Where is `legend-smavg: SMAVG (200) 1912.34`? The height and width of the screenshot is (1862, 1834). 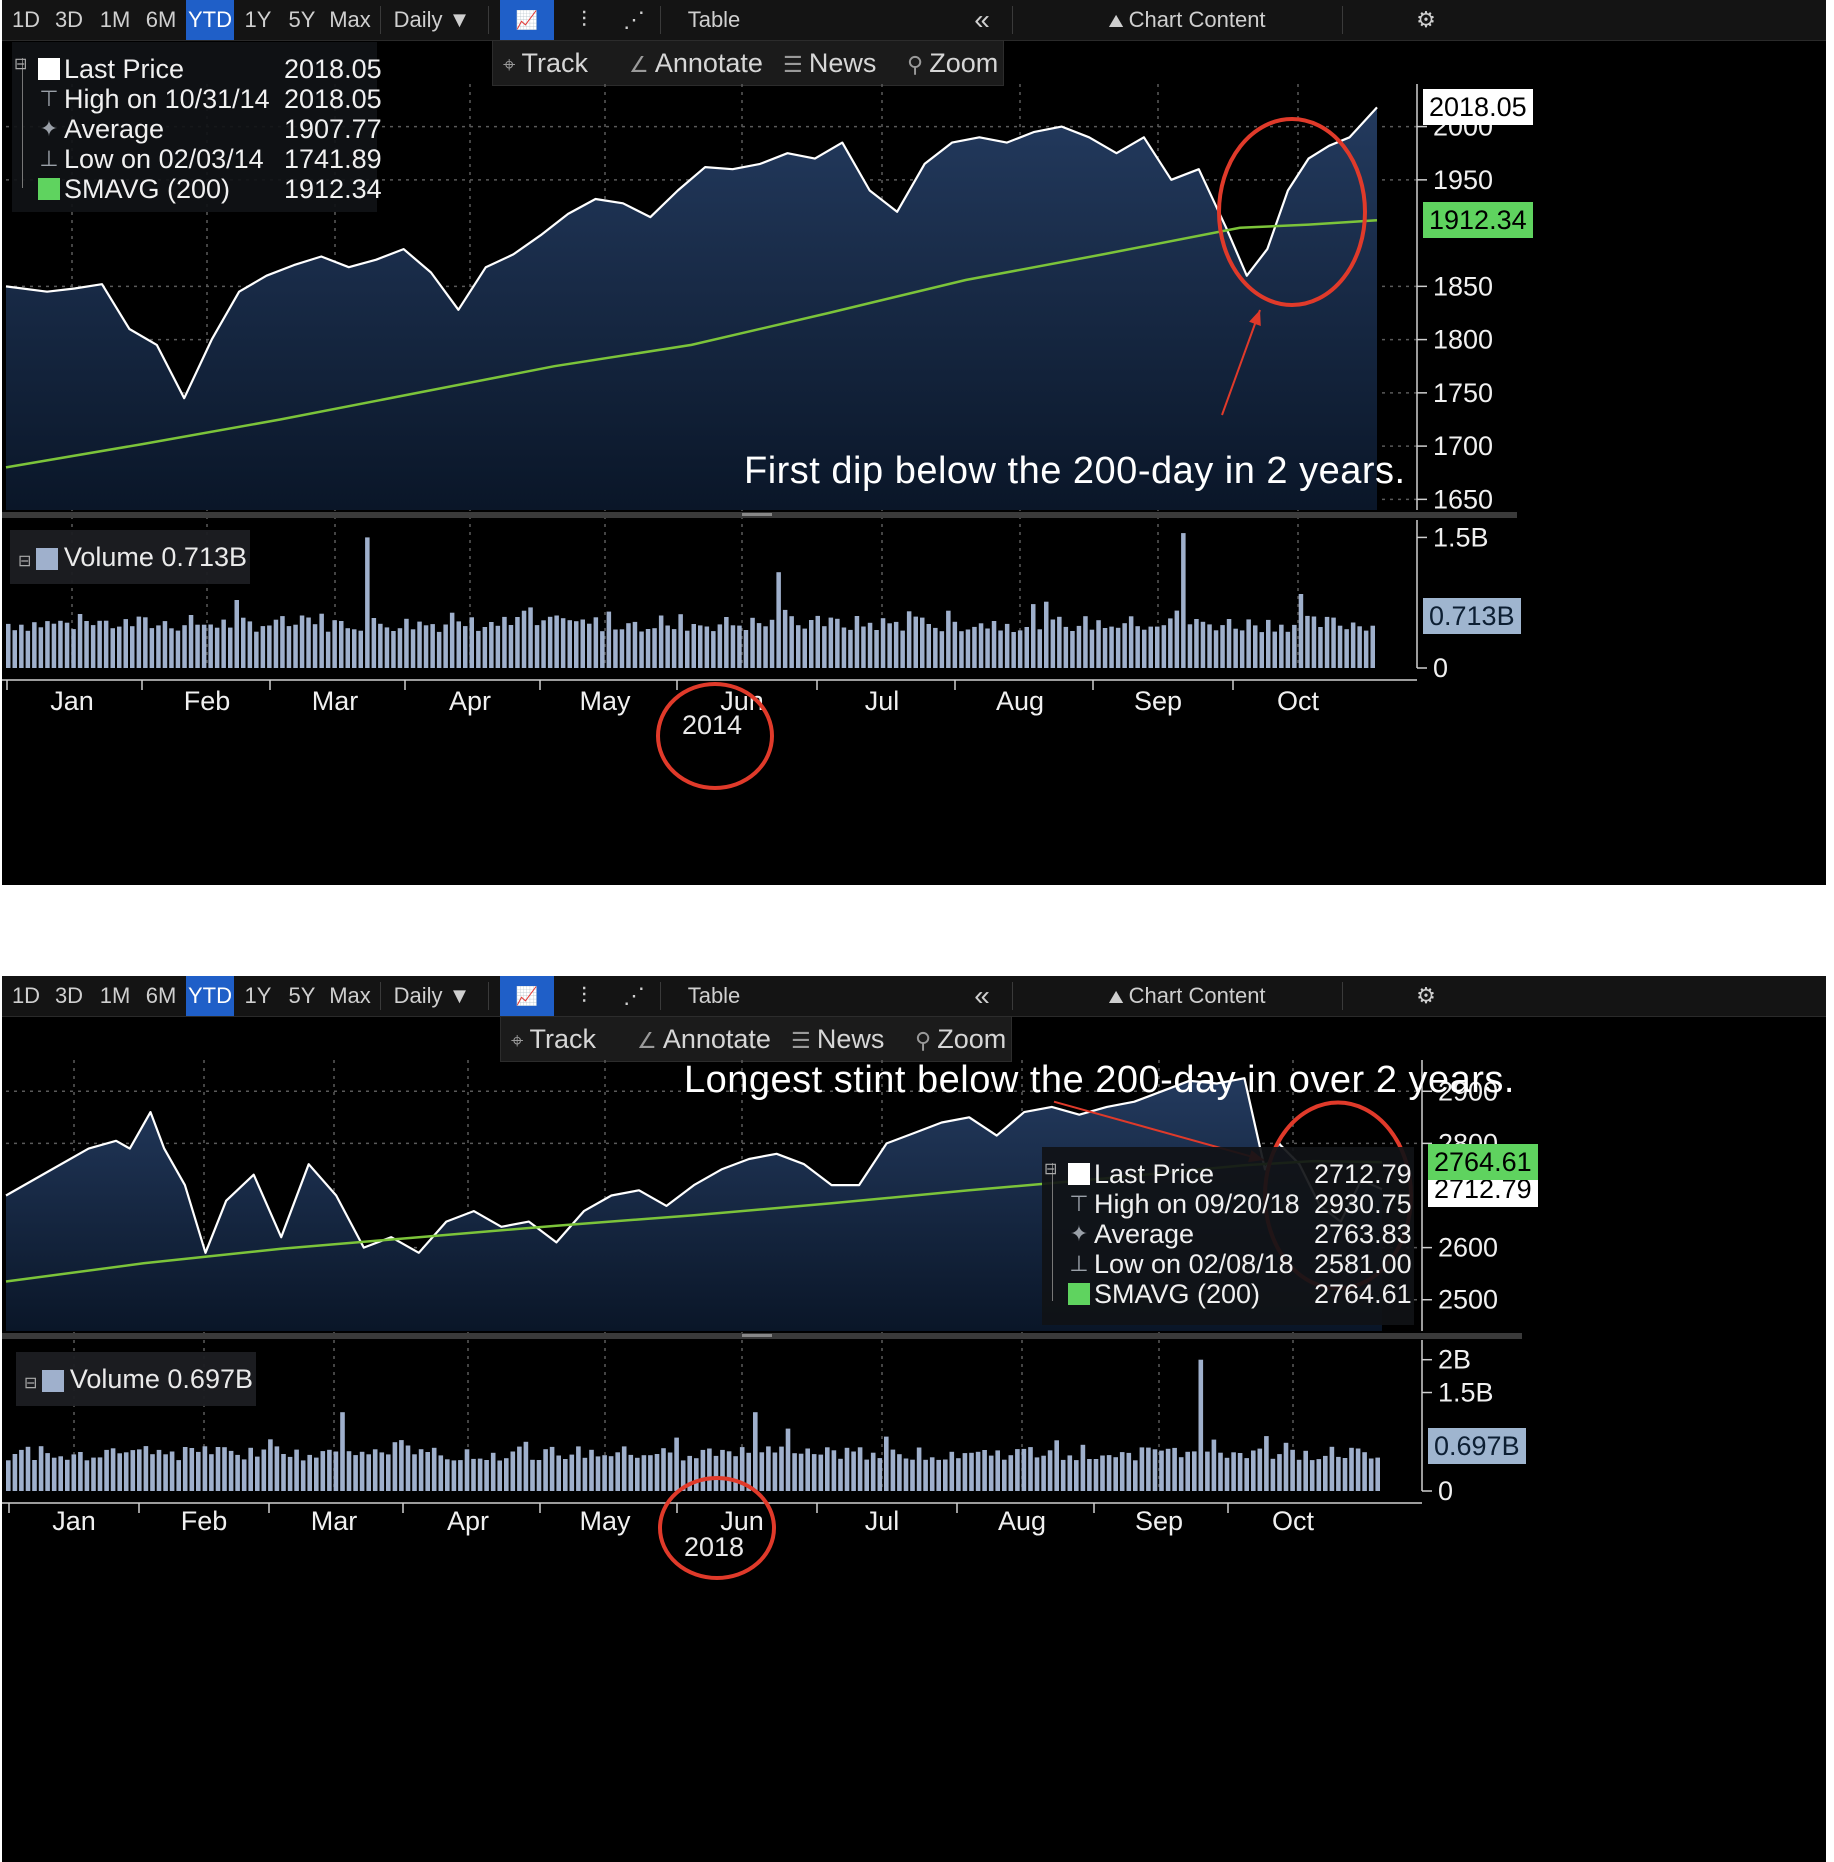 legend-smavg: SMAVG (200) 1912.34 is located at coordinates (197, 189).